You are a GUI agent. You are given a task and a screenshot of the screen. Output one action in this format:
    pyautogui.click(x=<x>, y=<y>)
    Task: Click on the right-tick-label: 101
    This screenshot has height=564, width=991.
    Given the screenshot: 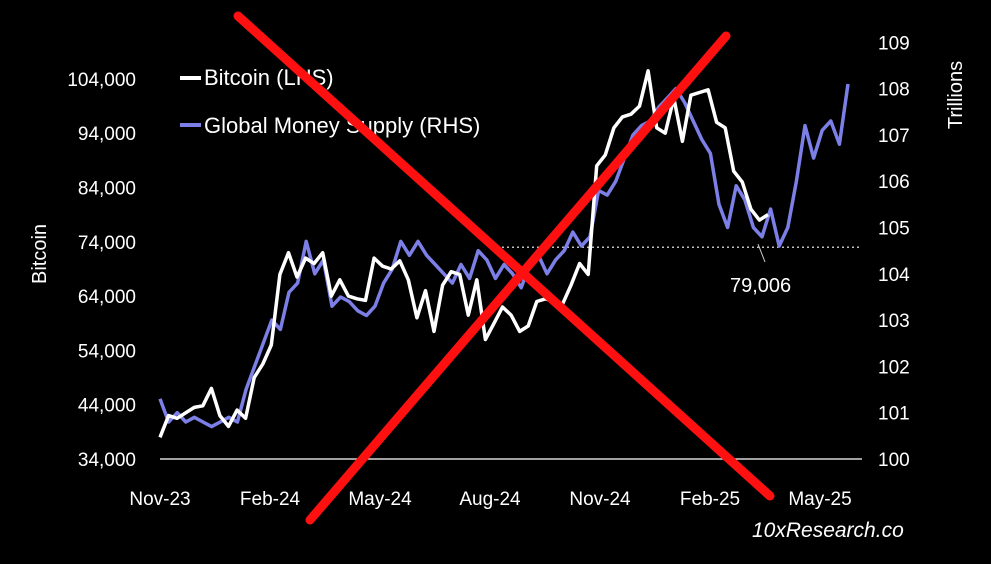 What is the action you would take?
    pyautogui.click(x=894, y=414)
    